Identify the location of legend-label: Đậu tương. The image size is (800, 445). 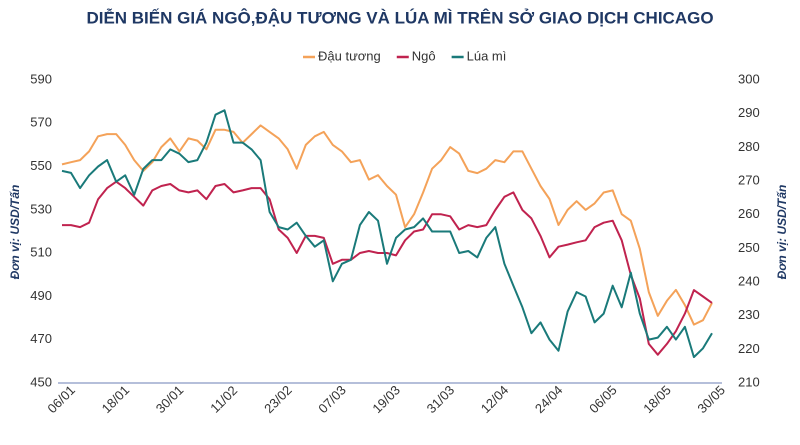
(349, 55).